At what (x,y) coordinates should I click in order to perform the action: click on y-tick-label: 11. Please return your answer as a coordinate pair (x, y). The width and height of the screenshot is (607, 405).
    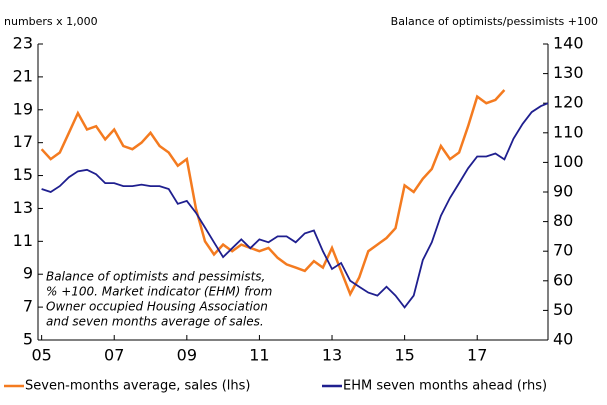
    Looking at the image, I should click on (23, 240).